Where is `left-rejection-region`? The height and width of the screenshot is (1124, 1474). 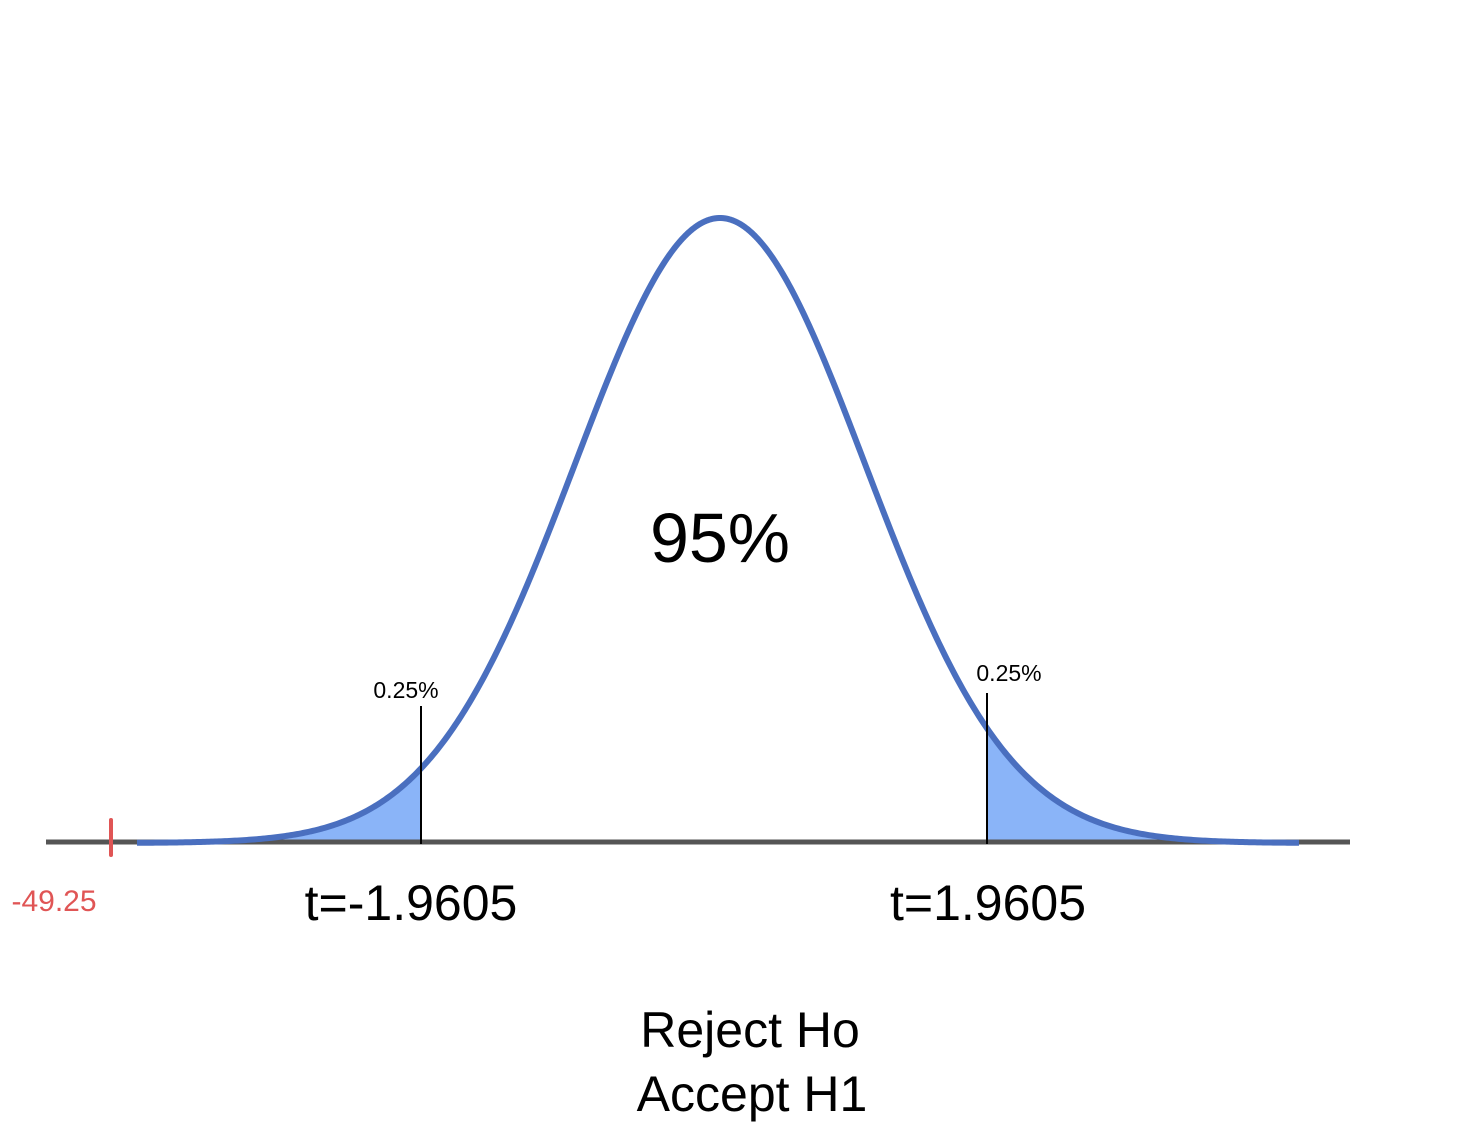
left-rejection-region is located at coordinates (279, 805).